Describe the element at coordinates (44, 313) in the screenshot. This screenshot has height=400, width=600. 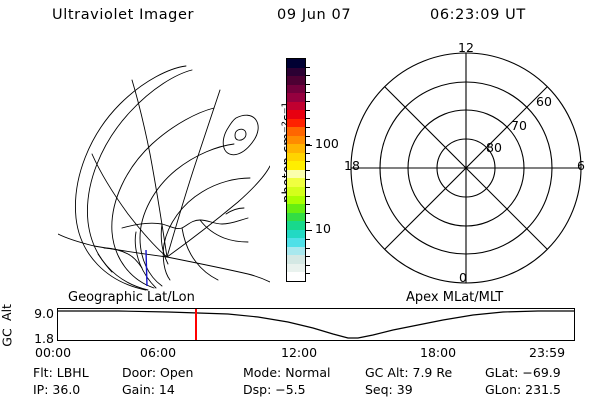
I see `y-tick-high: 9.0` at that location.